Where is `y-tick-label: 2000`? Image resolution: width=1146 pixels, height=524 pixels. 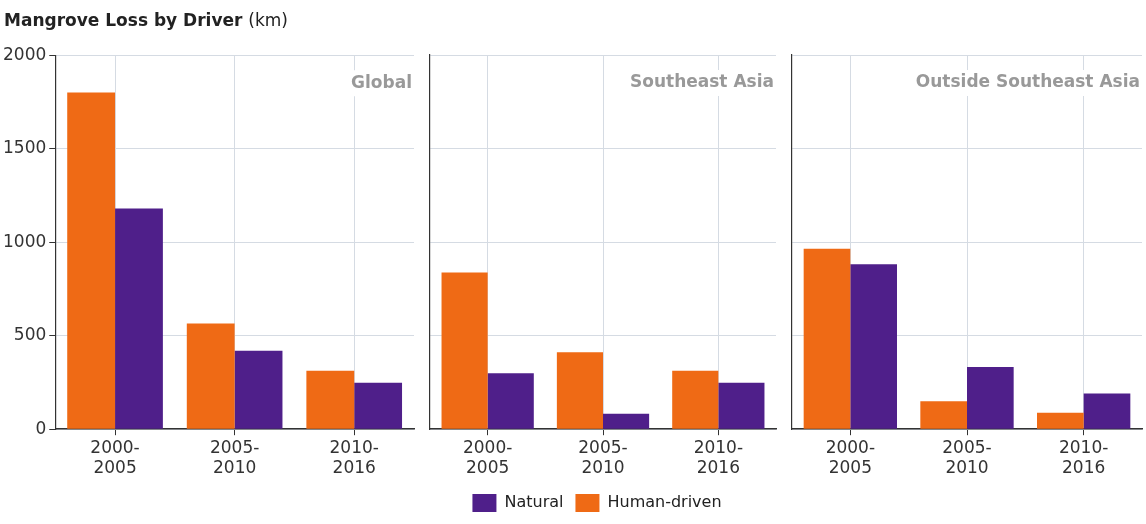
y-tick-label: 2000 is located at coordinates (25, 53).